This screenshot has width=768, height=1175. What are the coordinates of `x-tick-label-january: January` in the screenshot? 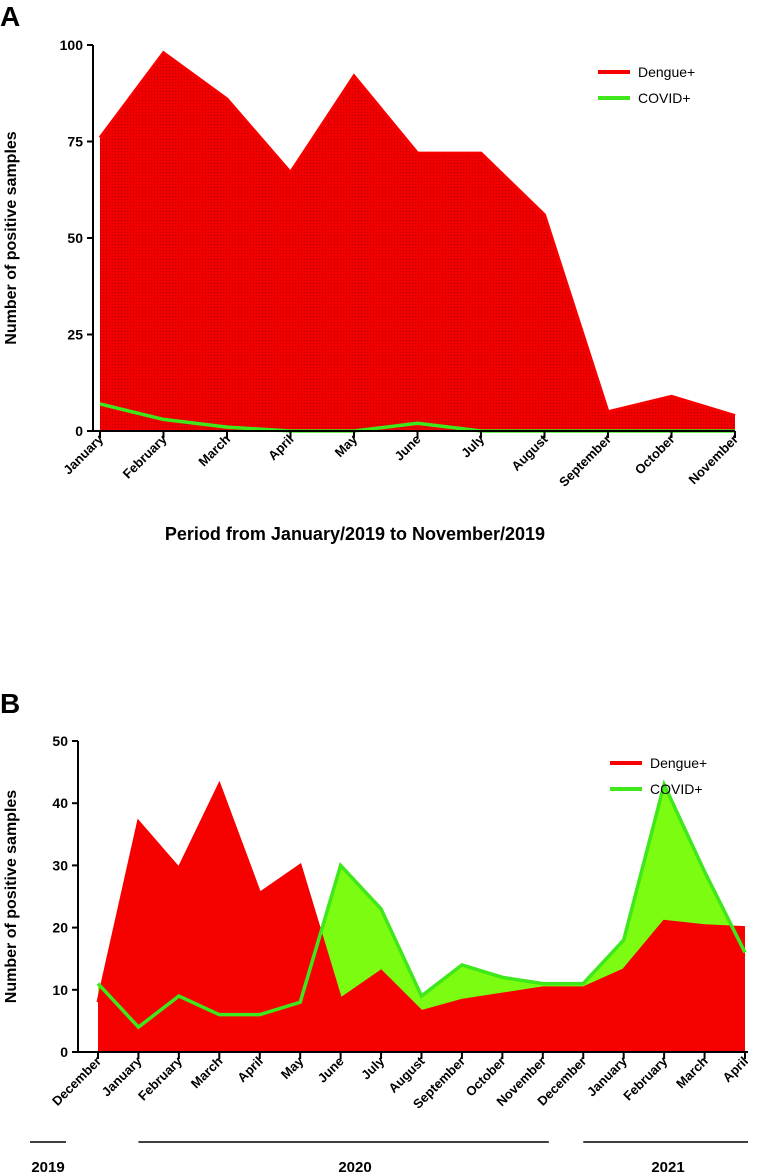 It's located at (83, 454).